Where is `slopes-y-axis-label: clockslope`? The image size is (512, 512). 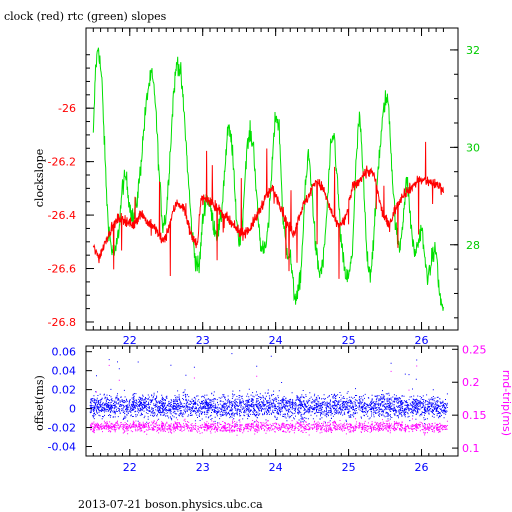 slopes-y-axis-label: clockslope is located at coordinates (39, 178).